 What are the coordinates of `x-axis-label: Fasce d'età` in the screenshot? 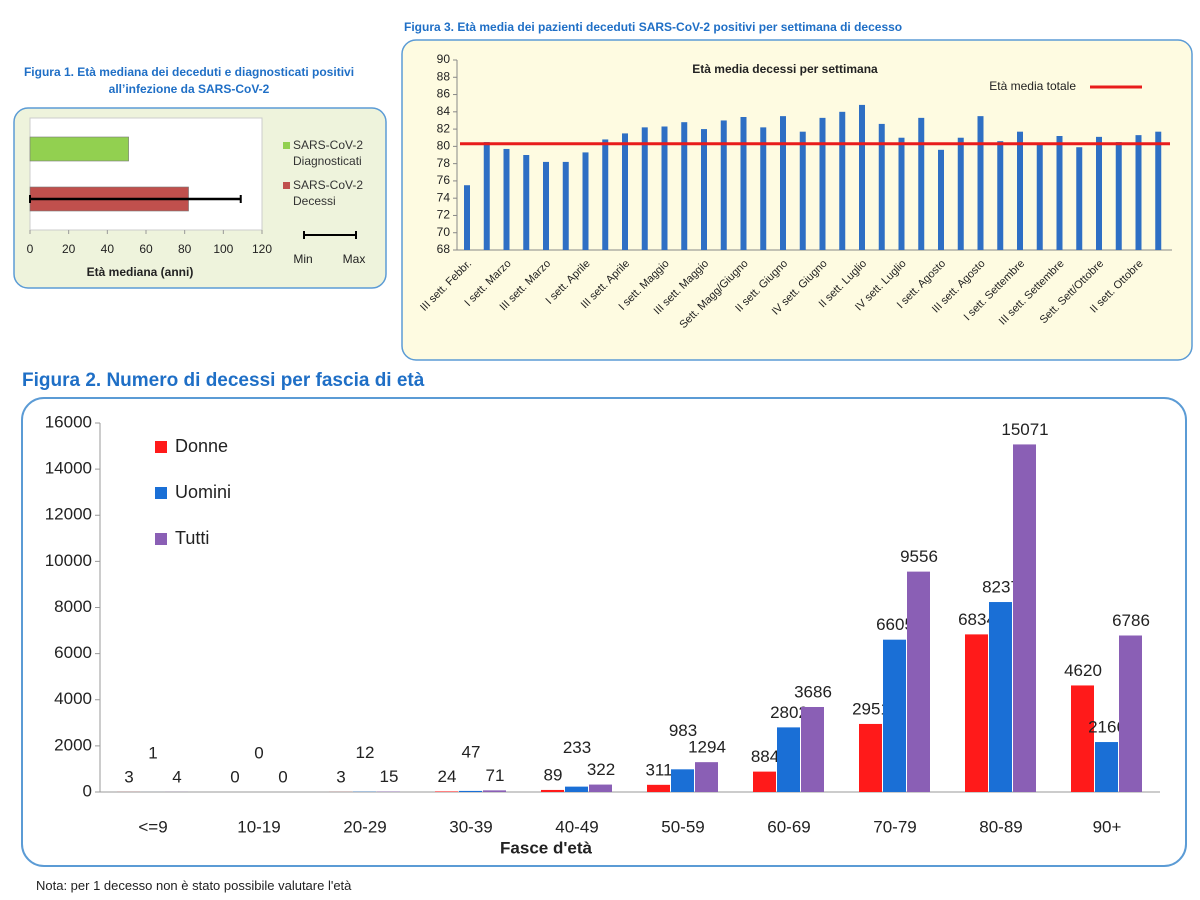 It's located at (546, 847).